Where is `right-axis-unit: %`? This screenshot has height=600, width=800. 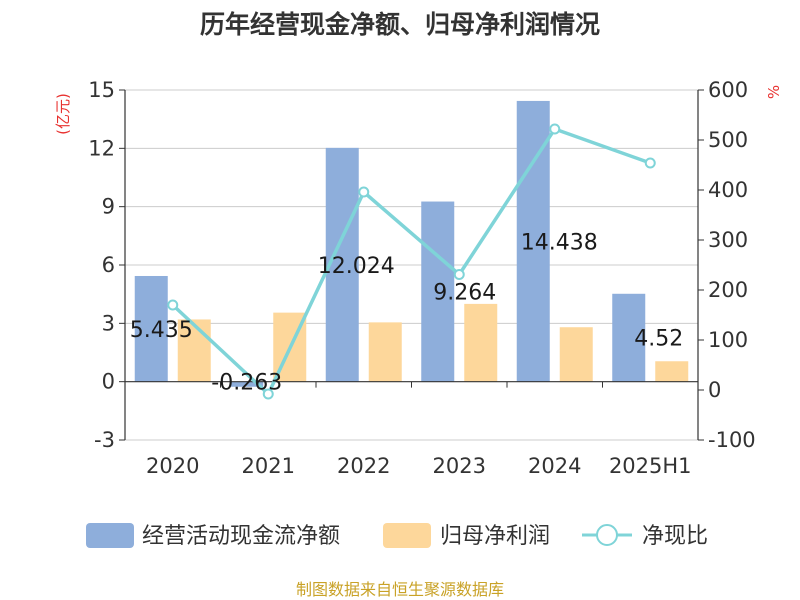
right-axis-unit: % is located at coordinates (774, 92).